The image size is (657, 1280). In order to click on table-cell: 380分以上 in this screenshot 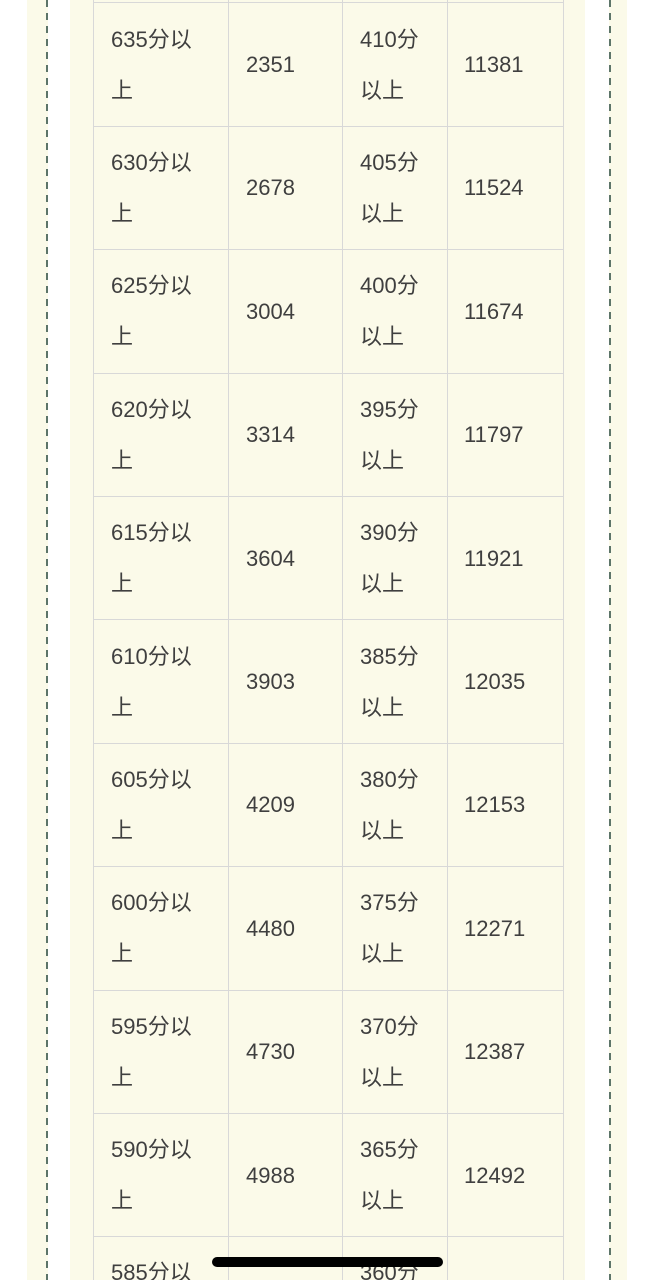, I will do `click(395, 805)`.